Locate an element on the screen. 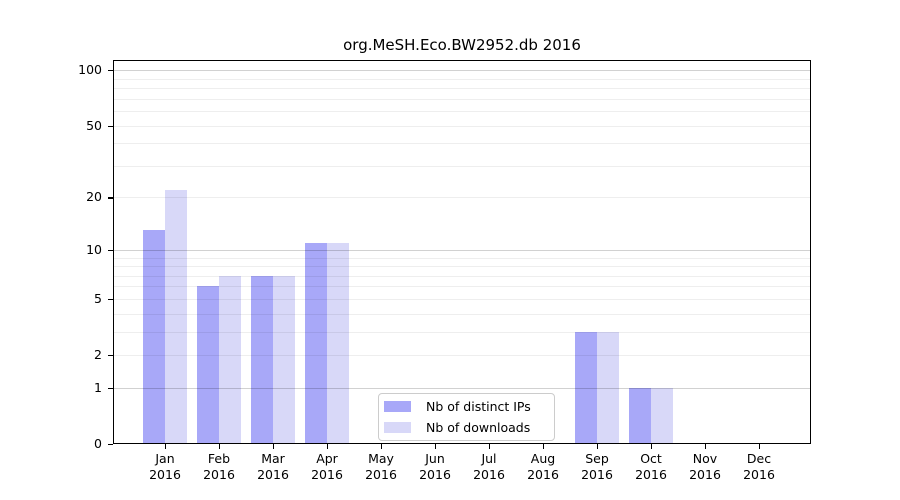 The image size is (900, 500). y-axis-tick-label: 5 is located at coordinates (98, 298).